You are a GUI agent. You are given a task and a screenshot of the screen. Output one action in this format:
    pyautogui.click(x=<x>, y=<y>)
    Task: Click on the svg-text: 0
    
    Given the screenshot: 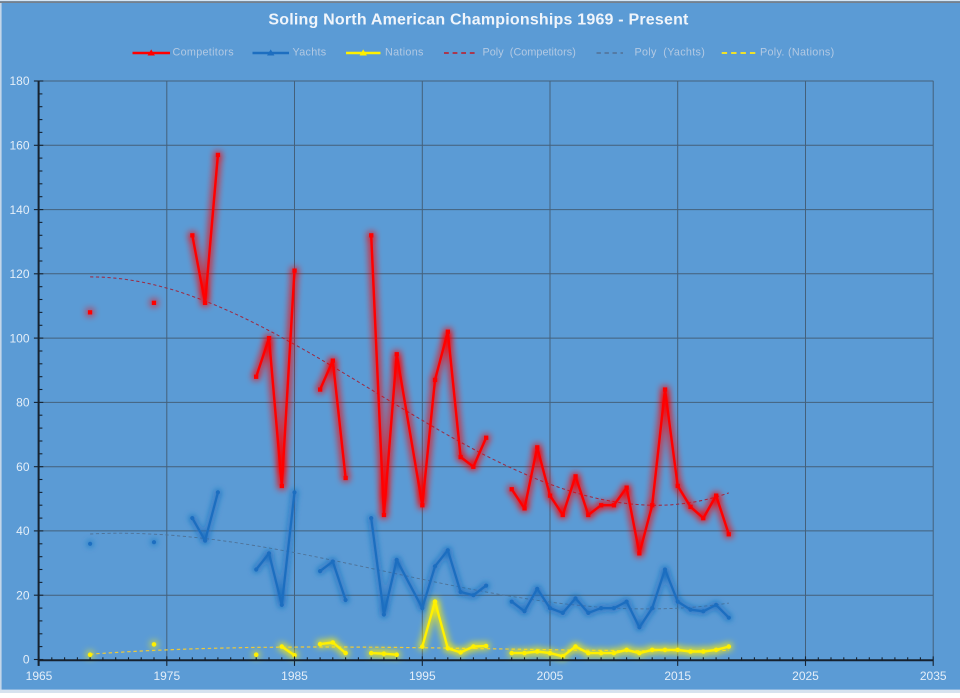 What is the action you would take?
    pyautogui.click(x=26, y=660)
    